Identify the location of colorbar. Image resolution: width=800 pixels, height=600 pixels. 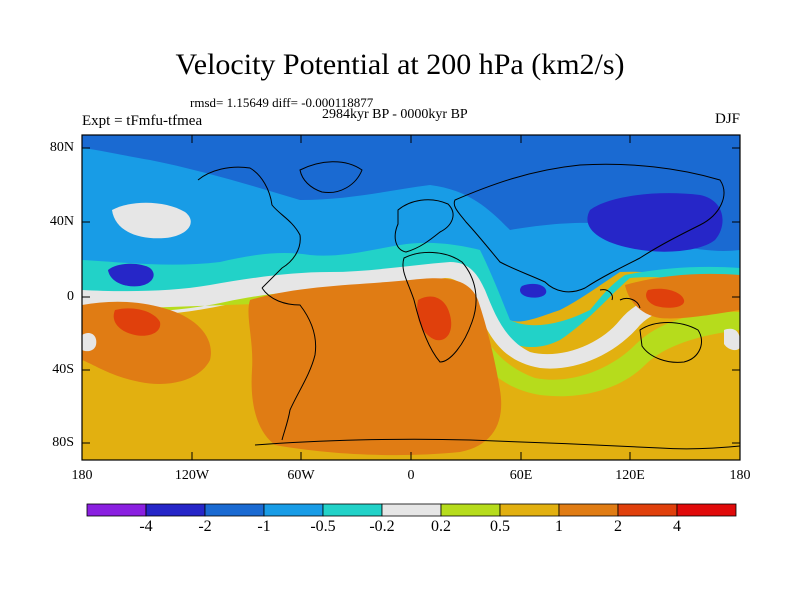
(411, 510).